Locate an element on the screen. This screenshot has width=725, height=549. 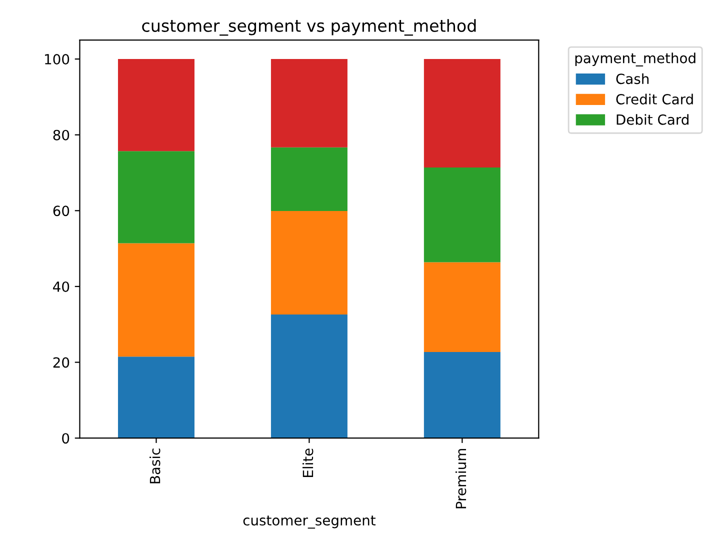
y-tick-label: 40 is located at coordinates (61, 286).